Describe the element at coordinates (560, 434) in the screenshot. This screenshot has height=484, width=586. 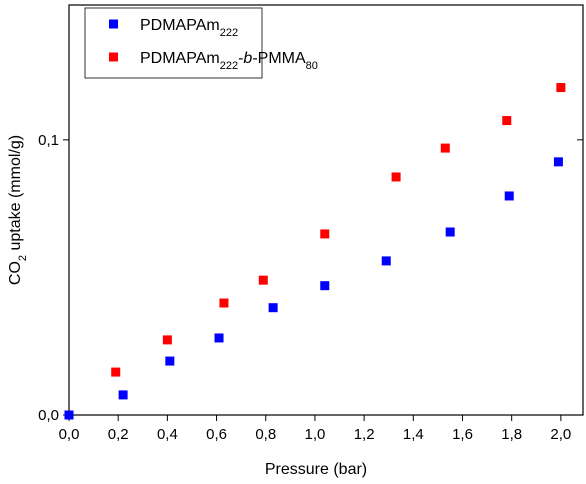
I see `x-tick-label: 2,0` at that location.